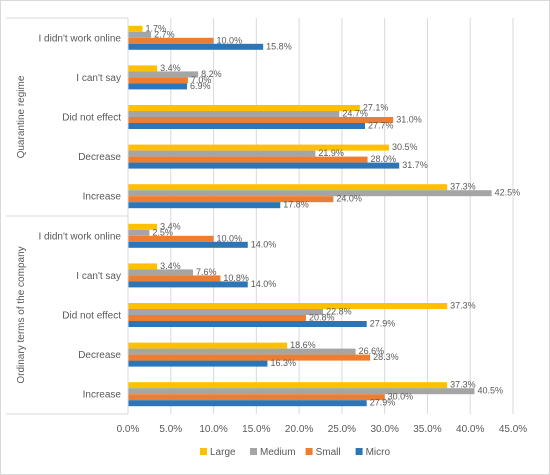  I want to click on data-label: 15.8%, so click(279, 46).